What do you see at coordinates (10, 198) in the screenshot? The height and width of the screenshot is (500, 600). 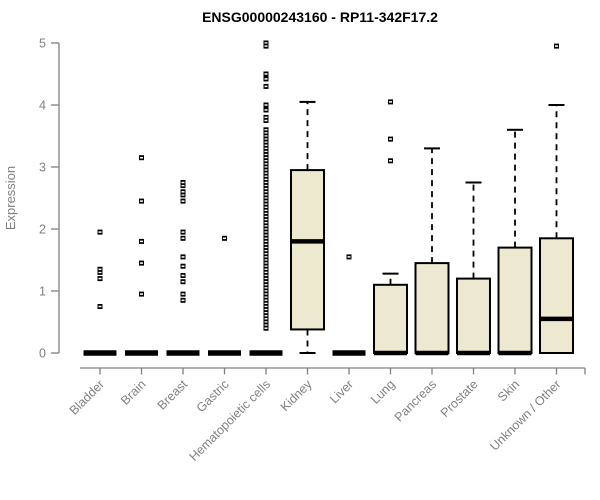 I see `y-axis-label: Expression` at bounding box center [10, 198].